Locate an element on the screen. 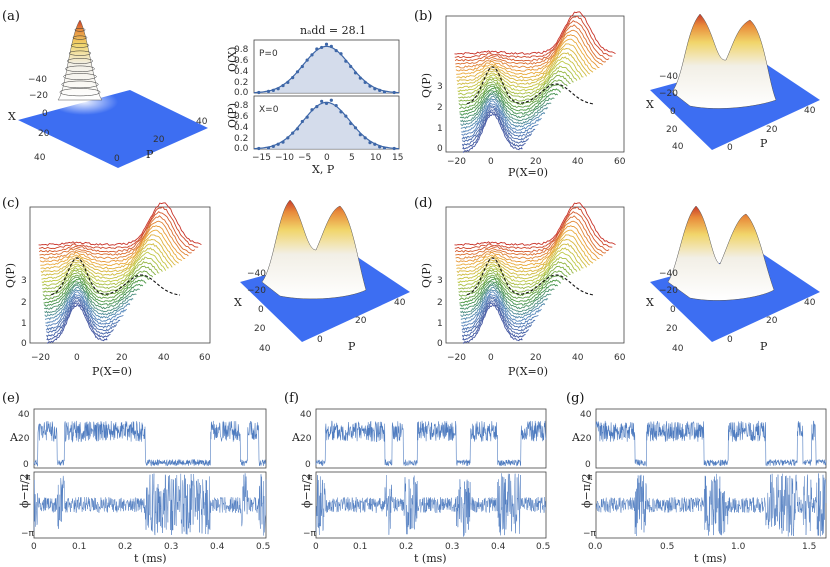 This screenshot has width=830, height=567. surface-contours is located at coordinates (80, 62).